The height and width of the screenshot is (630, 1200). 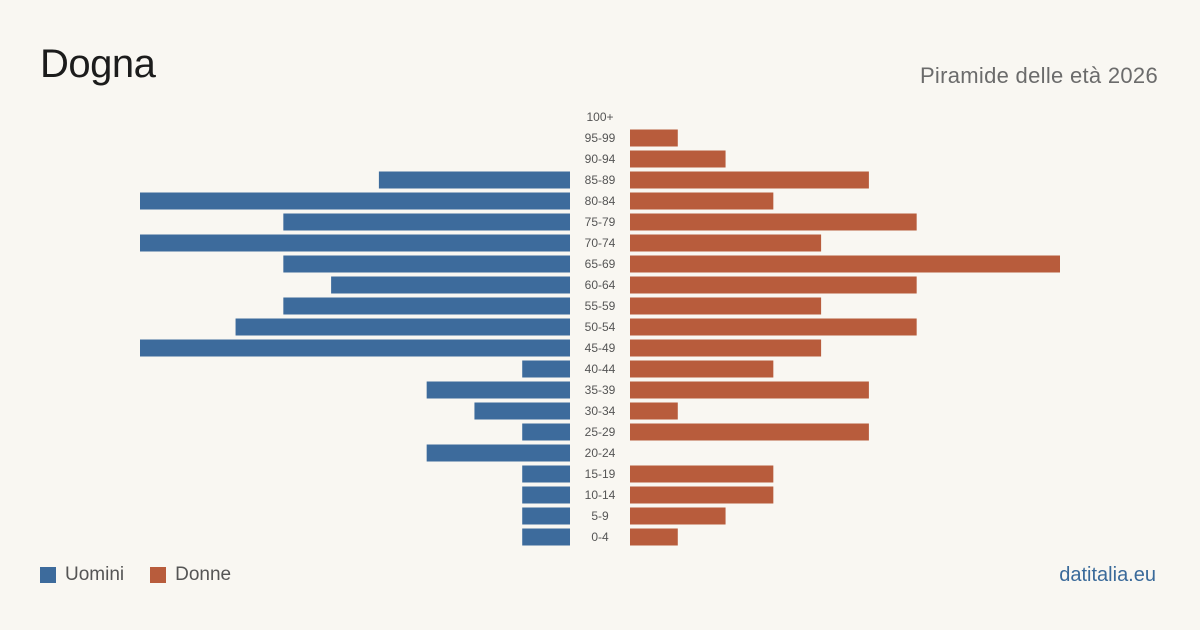 What do you see at coordinates (600, 201) in the screenshot?
I see `age-label-80-84: 80-84` at bounding box center [600, 201].